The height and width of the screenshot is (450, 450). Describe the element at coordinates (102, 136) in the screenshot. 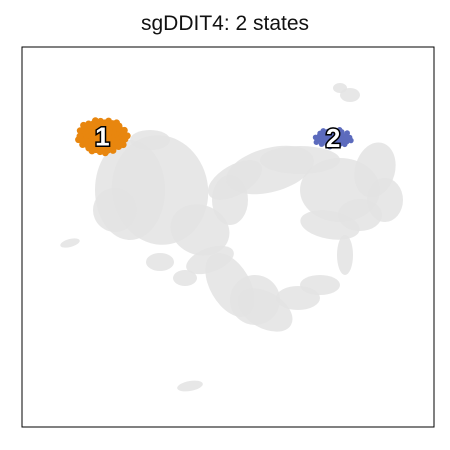

I see `state-1-label: 1` at that location.